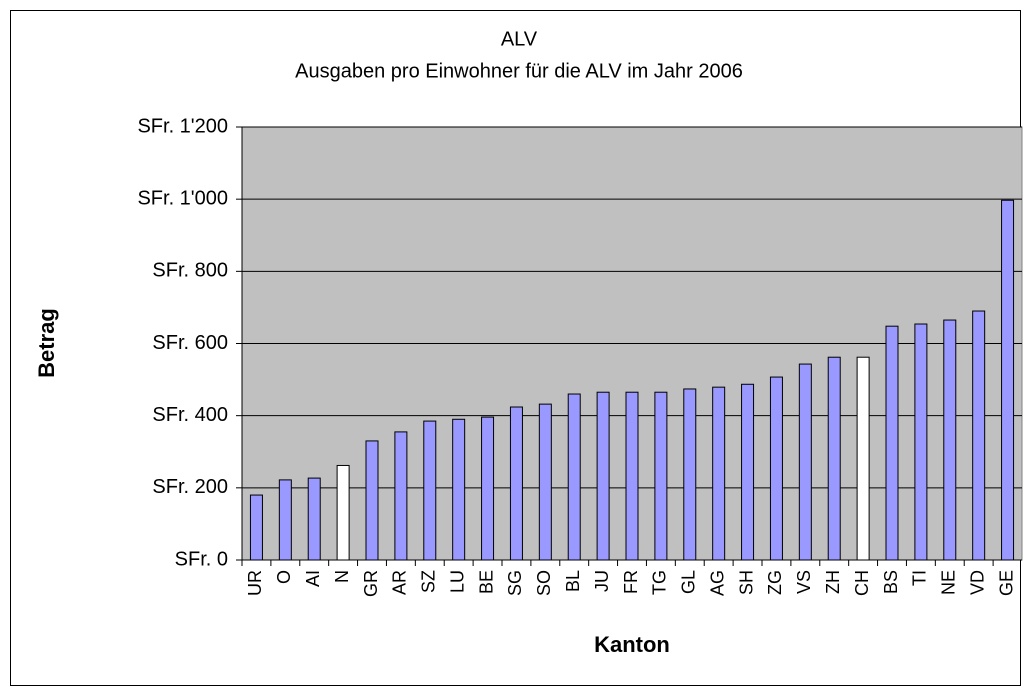 The width and height of the screenshot is (1030, 696). I want to click on x-tick-label: BL, so click(573, 581).